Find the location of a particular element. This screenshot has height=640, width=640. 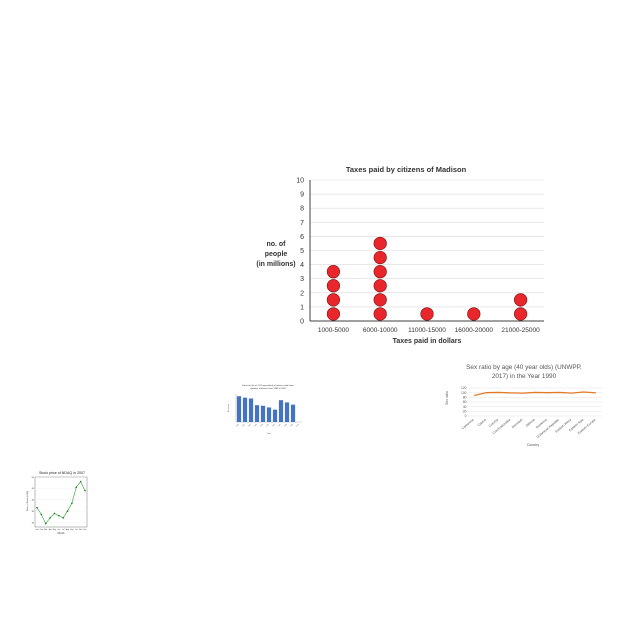

x-tick-label: Dec is located at coordinates (84, 530).